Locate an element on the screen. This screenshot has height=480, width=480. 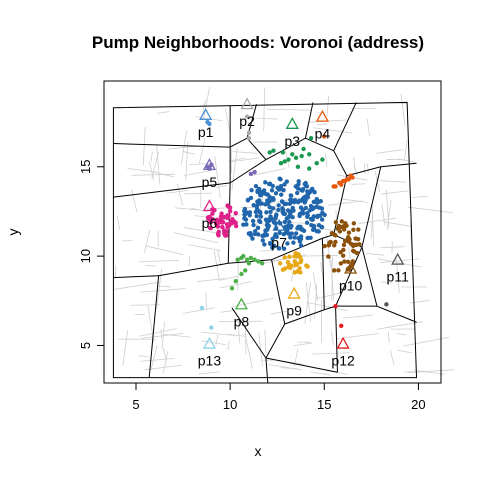
case-point-p13 is located at coordinates (202, 308).